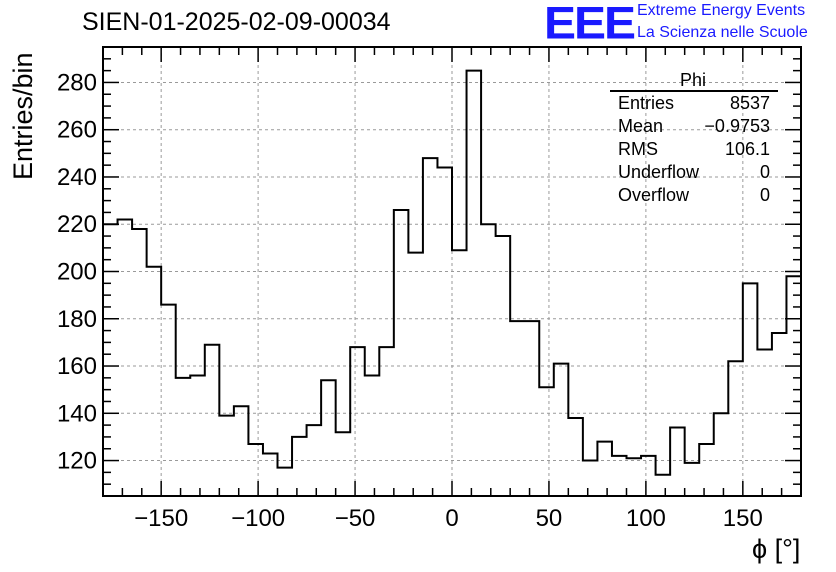 The width and height of the screenshot is (836, 572). I want to click on y-tick-label: 140, so click(77, 413).